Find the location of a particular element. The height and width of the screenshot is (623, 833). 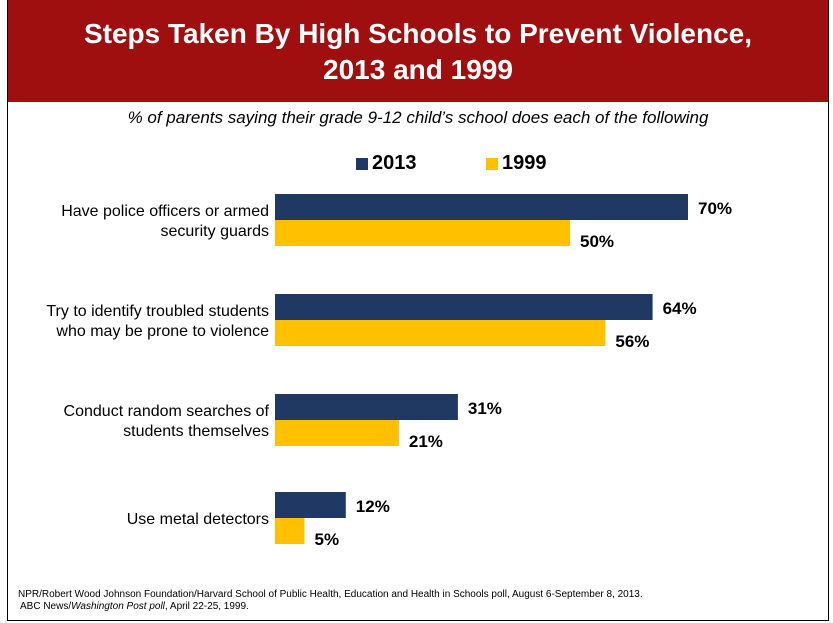

legend-swatch-1999 is located at coordinates (492, 163).